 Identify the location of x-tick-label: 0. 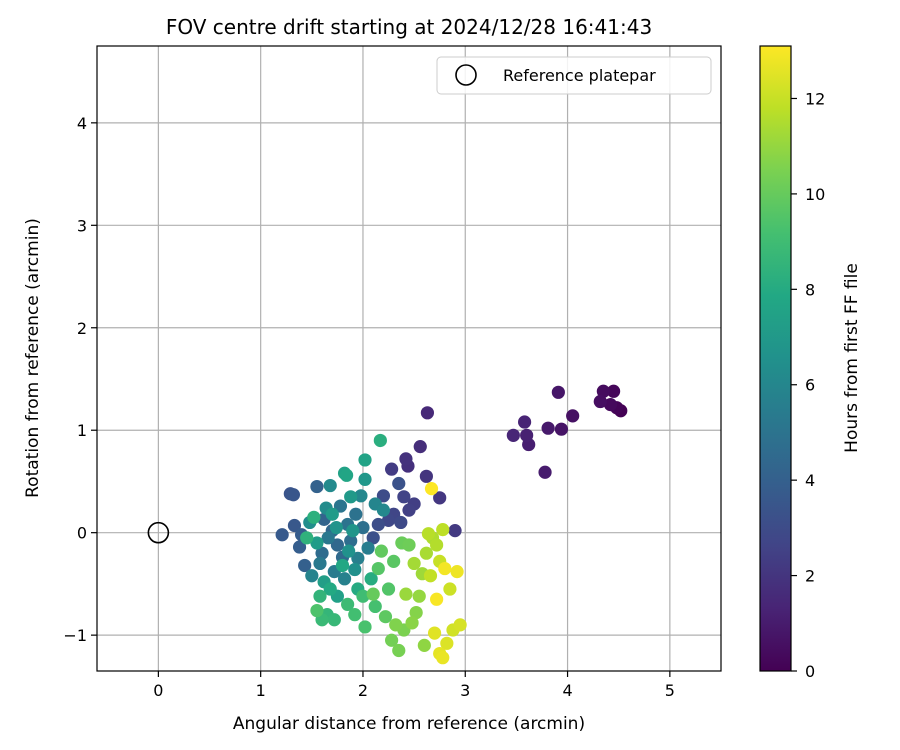
(158, 690).